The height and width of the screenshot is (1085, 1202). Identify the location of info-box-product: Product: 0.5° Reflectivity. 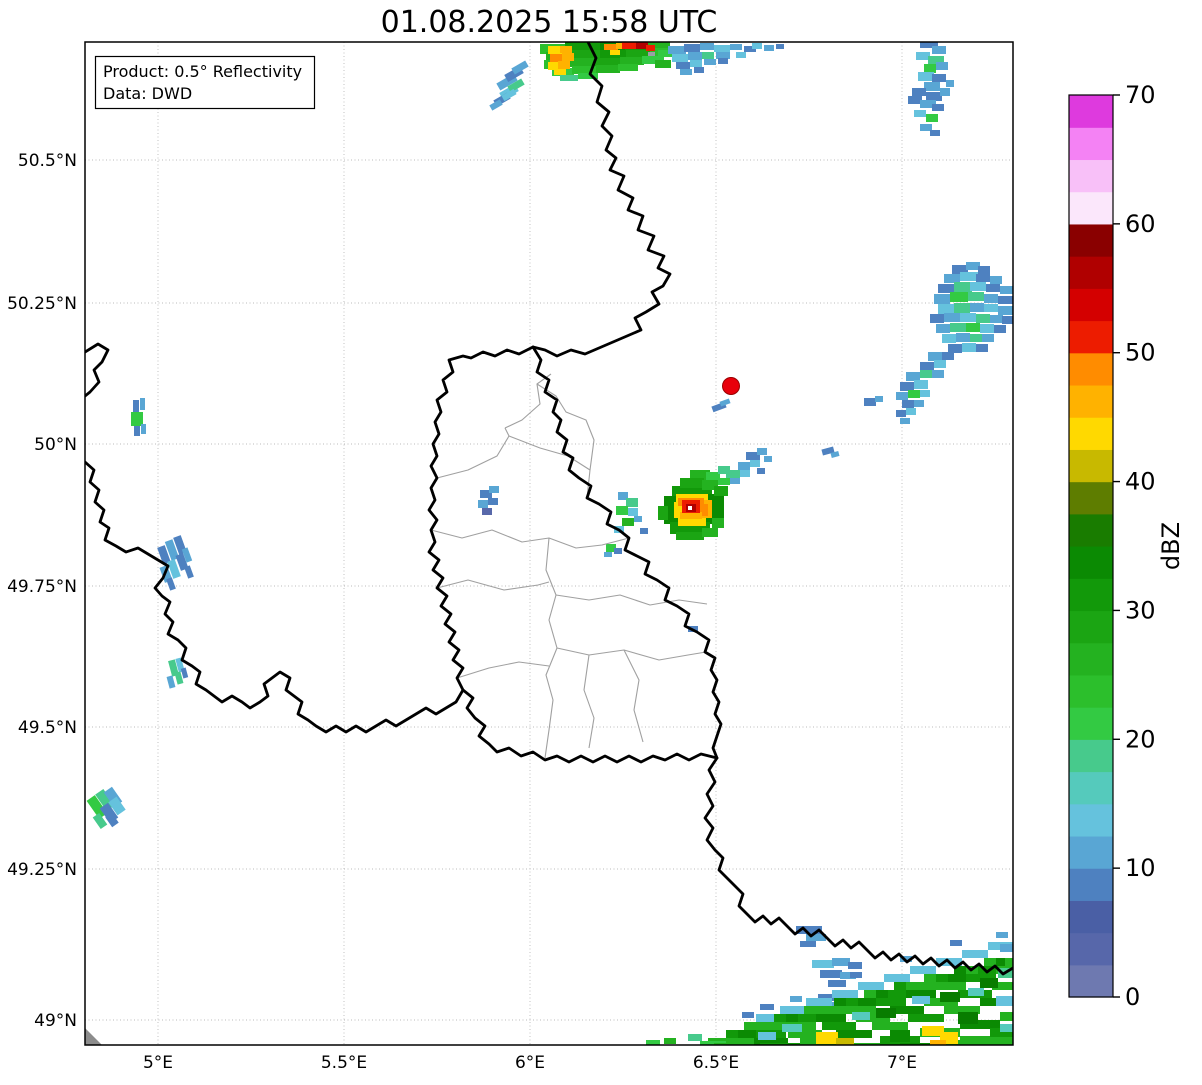
(202, 71).